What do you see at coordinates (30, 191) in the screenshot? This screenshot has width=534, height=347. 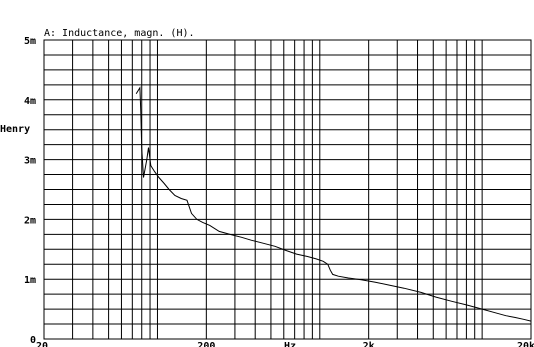 I see `y-tick-labels: 0 1m 2m 3m 4m 5m` at bounding box center [30, 191].